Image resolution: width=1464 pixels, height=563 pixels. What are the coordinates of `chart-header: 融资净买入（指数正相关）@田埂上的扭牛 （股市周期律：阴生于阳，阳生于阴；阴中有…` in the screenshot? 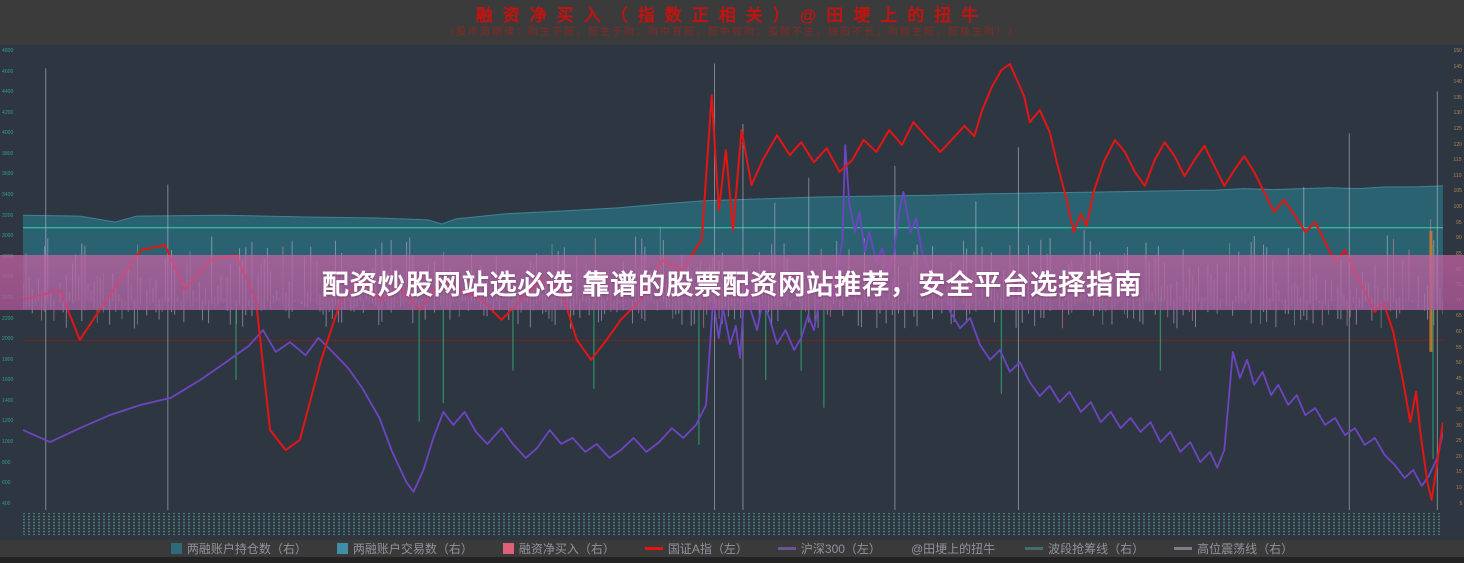 It's located at (732, 22).